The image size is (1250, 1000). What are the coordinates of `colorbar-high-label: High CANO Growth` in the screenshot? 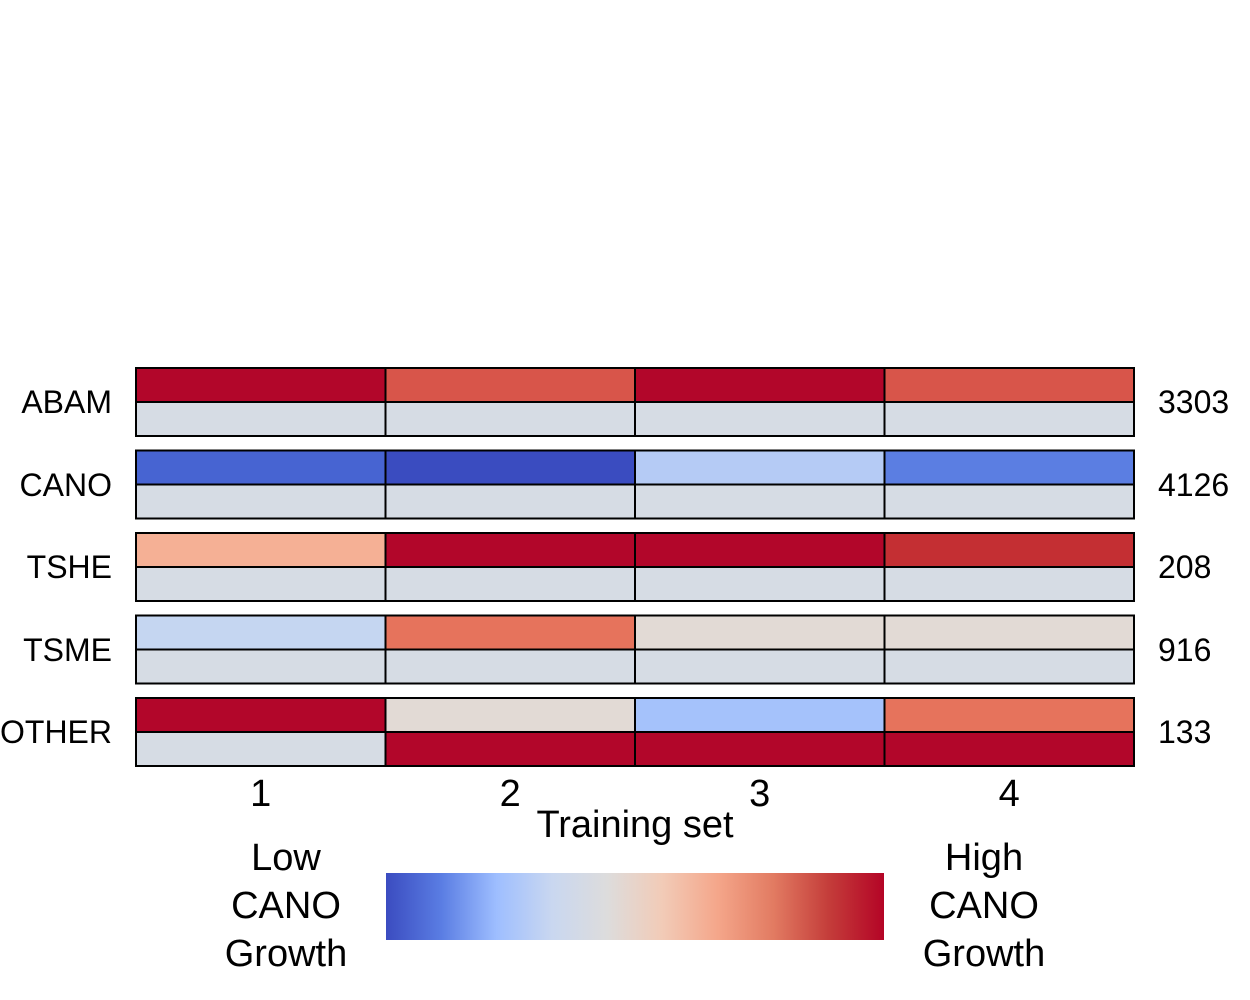 It's located at (984, 906).